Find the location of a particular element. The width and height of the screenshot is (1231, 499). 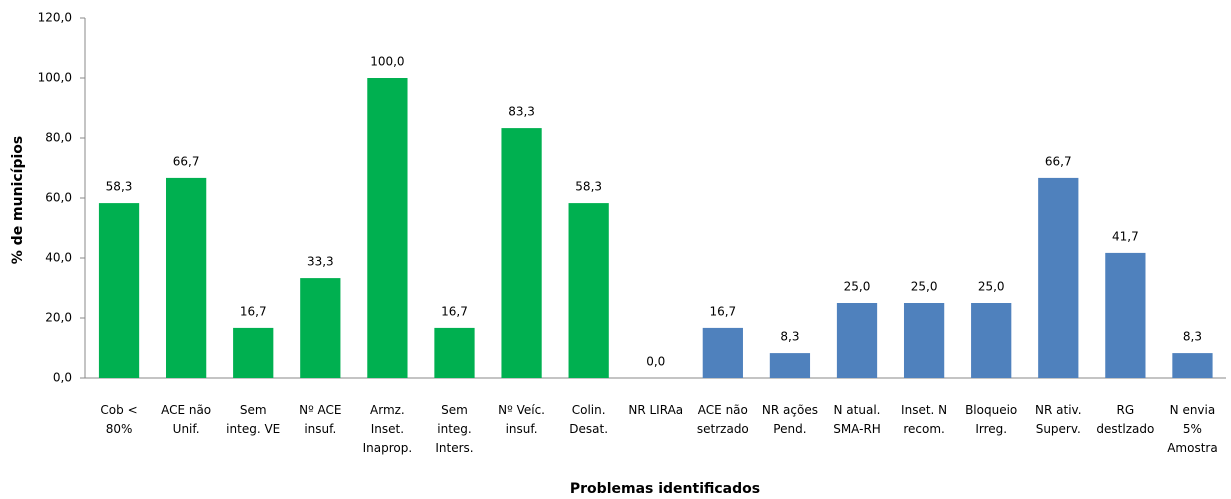

x-tick-label: NR ações Pend. is located at coordinates (790, 419).